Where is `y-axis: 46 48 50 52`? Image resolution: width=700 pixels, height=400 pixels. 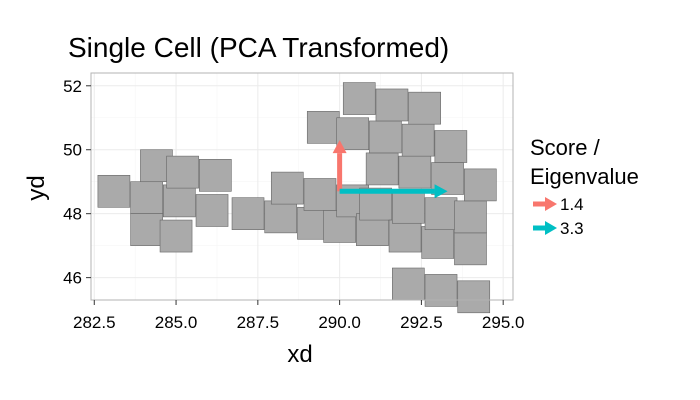 y-axis: 46 48 50 52 is located at coordinates (77, 182).